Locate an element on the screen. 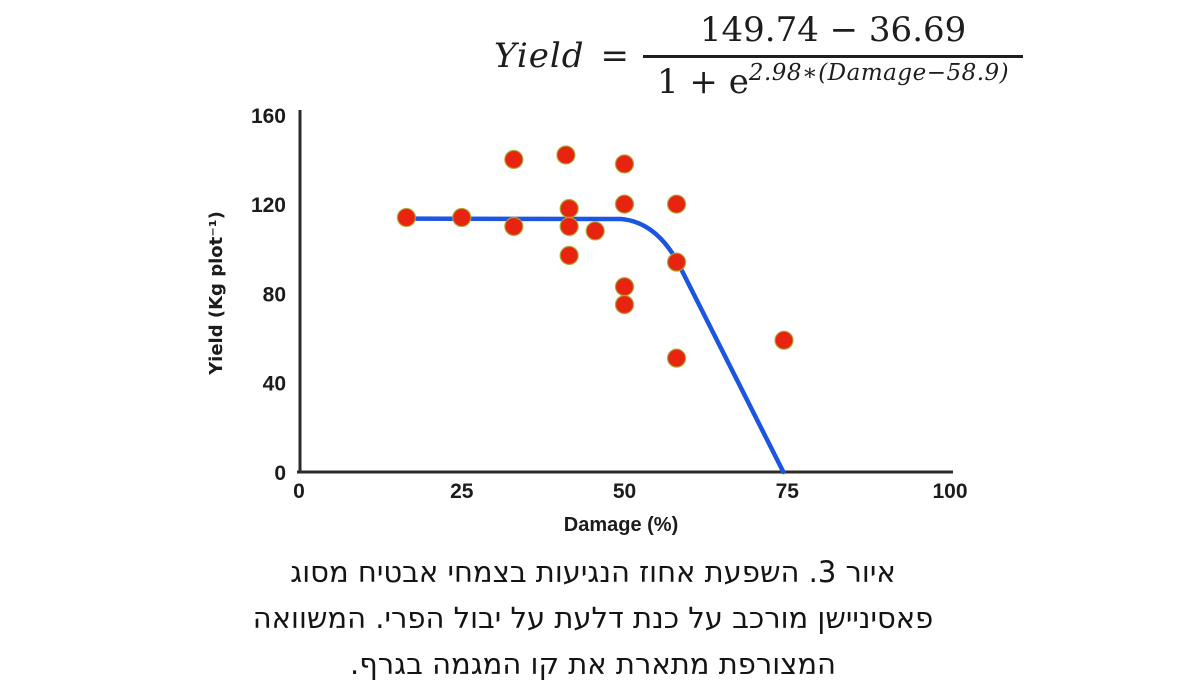 Image resolution: width=1186 pixels, height=690 pixels. formula-numerator: 149.74 − 36.69 is located at coordinates (833, 30).